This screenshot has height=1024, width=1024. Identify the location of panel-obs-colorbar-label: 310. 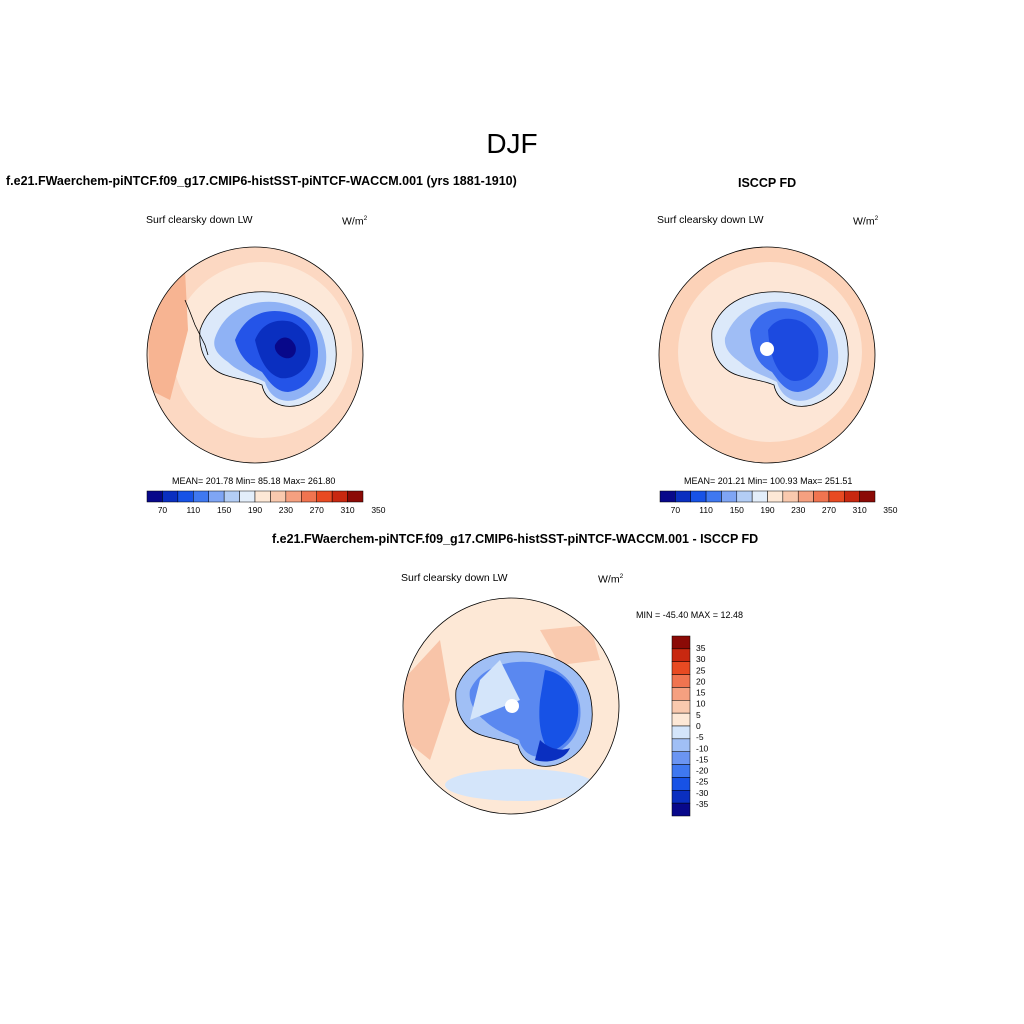
(860, 510).